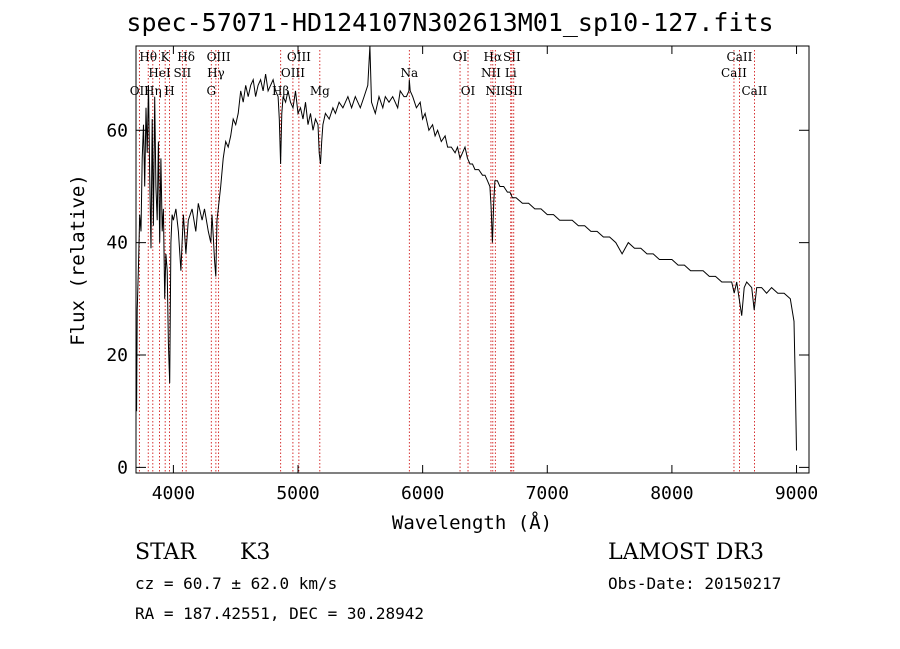 The image size is (900, 649). I want to click on x-tick-label: 9000, so click(796, 493).